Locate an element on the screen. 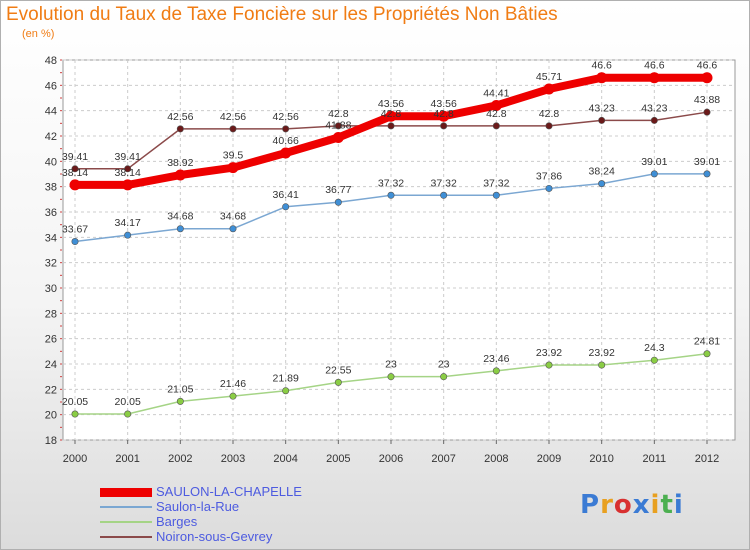 The image size is (750, 550). y-tick-label: 40 is located at coordinates (51, 162).